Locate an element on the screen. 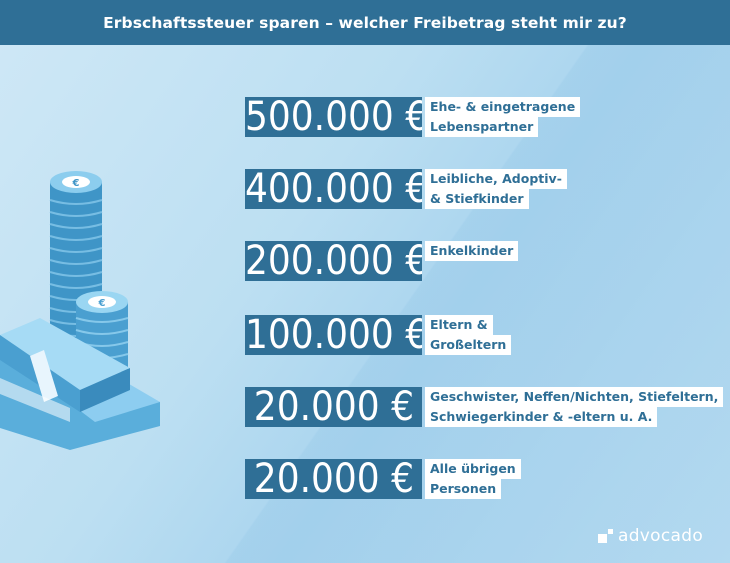  advocado-logo-icon is located at coordinates (605, 536).